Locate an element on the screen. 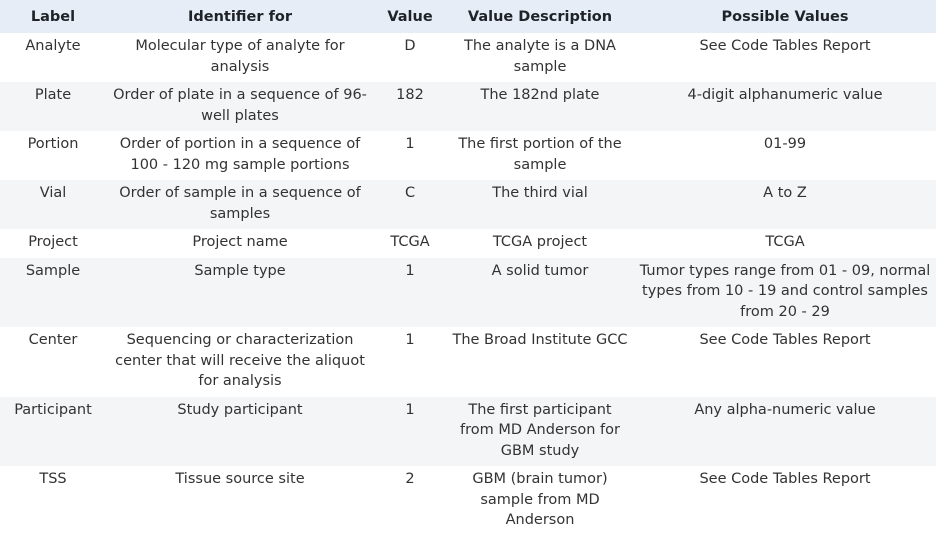 The image size is (936, 546). cell-identifier-for: Sample type is located at coordinates (240, 292).